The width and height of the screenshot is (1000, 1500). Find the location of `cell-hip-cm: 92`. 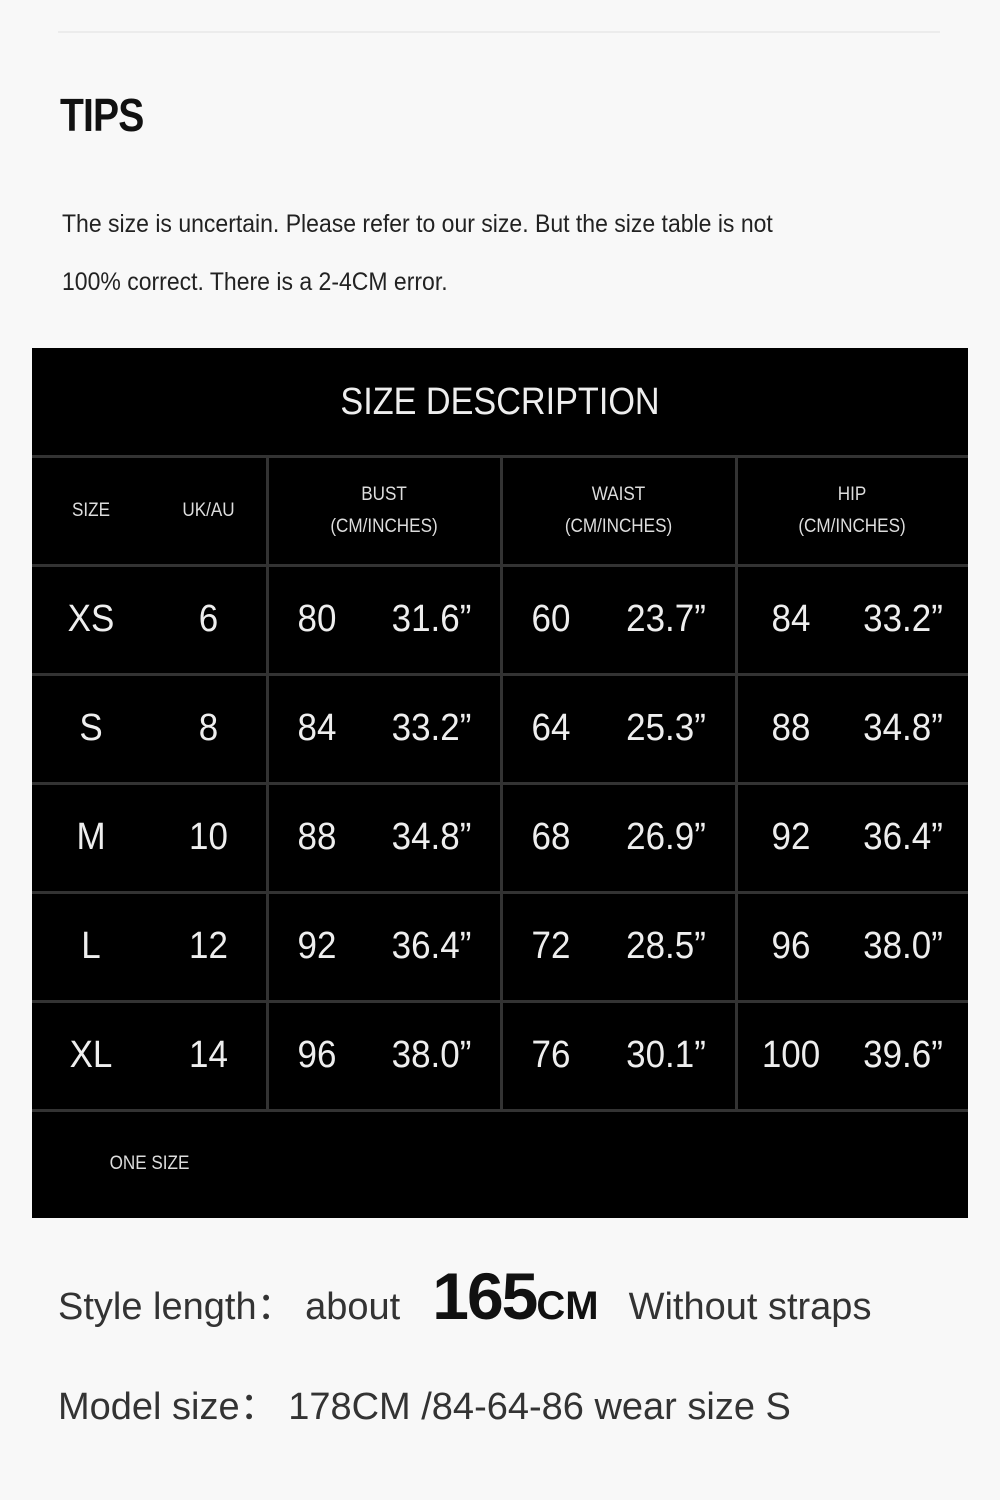

cell-hip-cm: 92 is located at coordinates (791, 837).